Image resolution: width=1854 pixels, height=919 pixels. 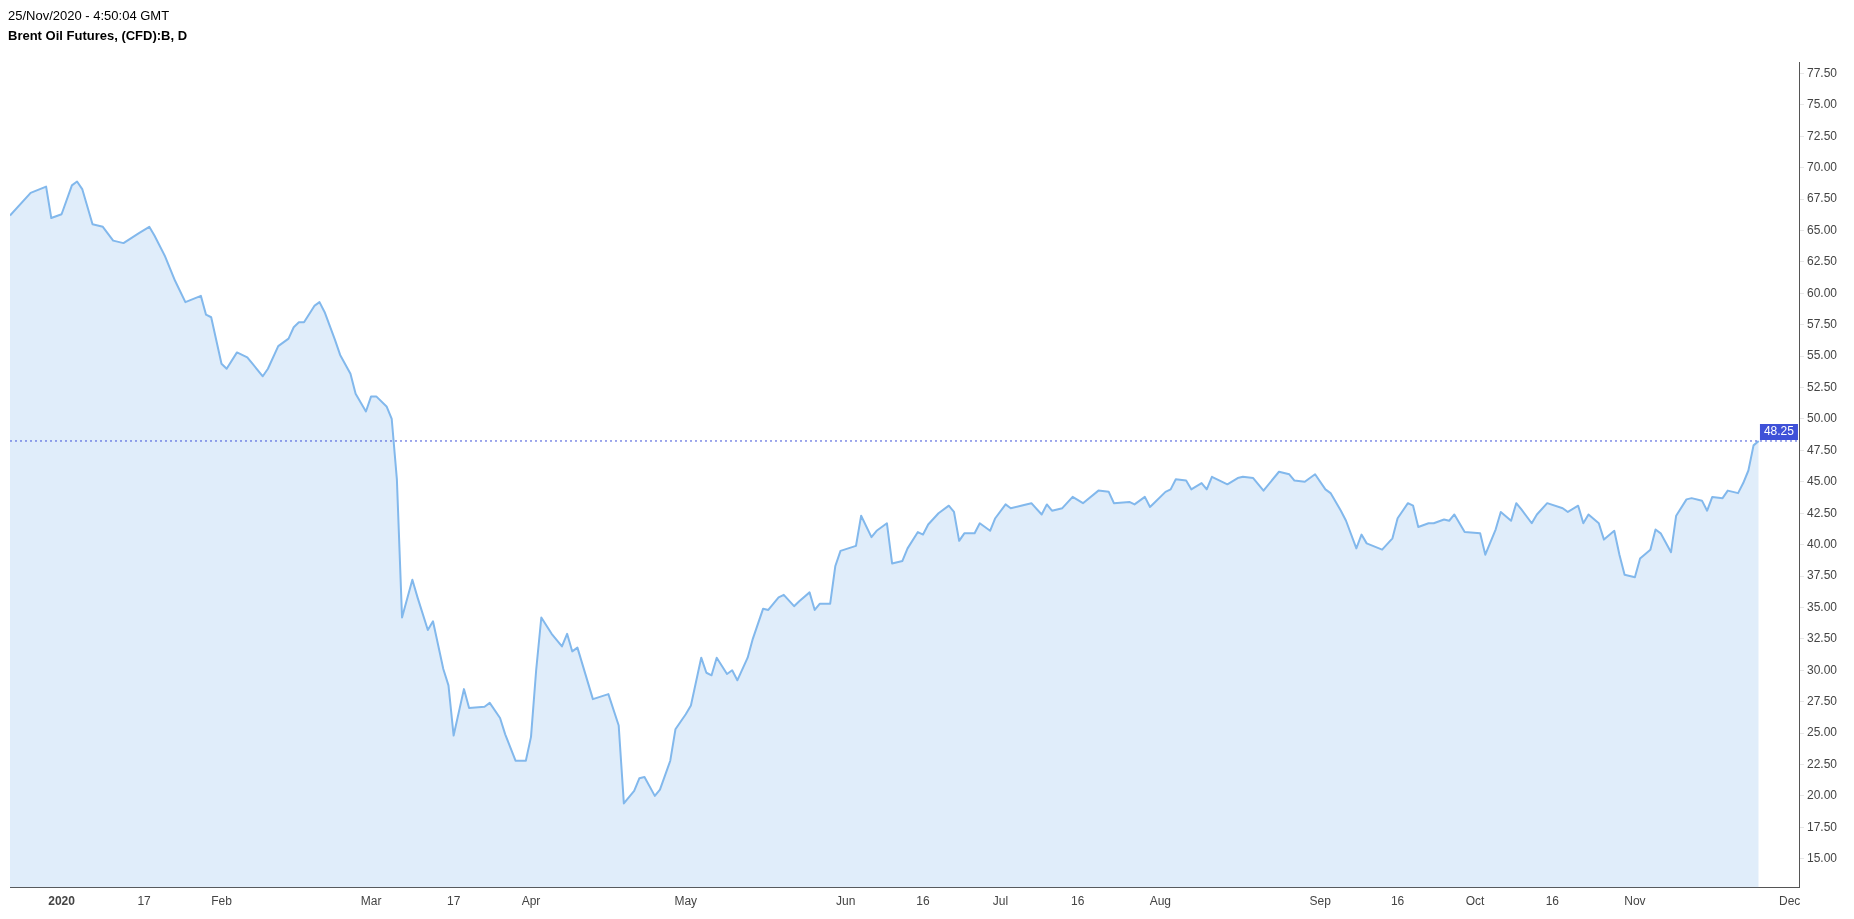 What do you see at coordinates (98, 36) in the screenshot?
I see `chart-title: Brent Oil Futures, (CFD):B, D` at bounding box center [98, 36].